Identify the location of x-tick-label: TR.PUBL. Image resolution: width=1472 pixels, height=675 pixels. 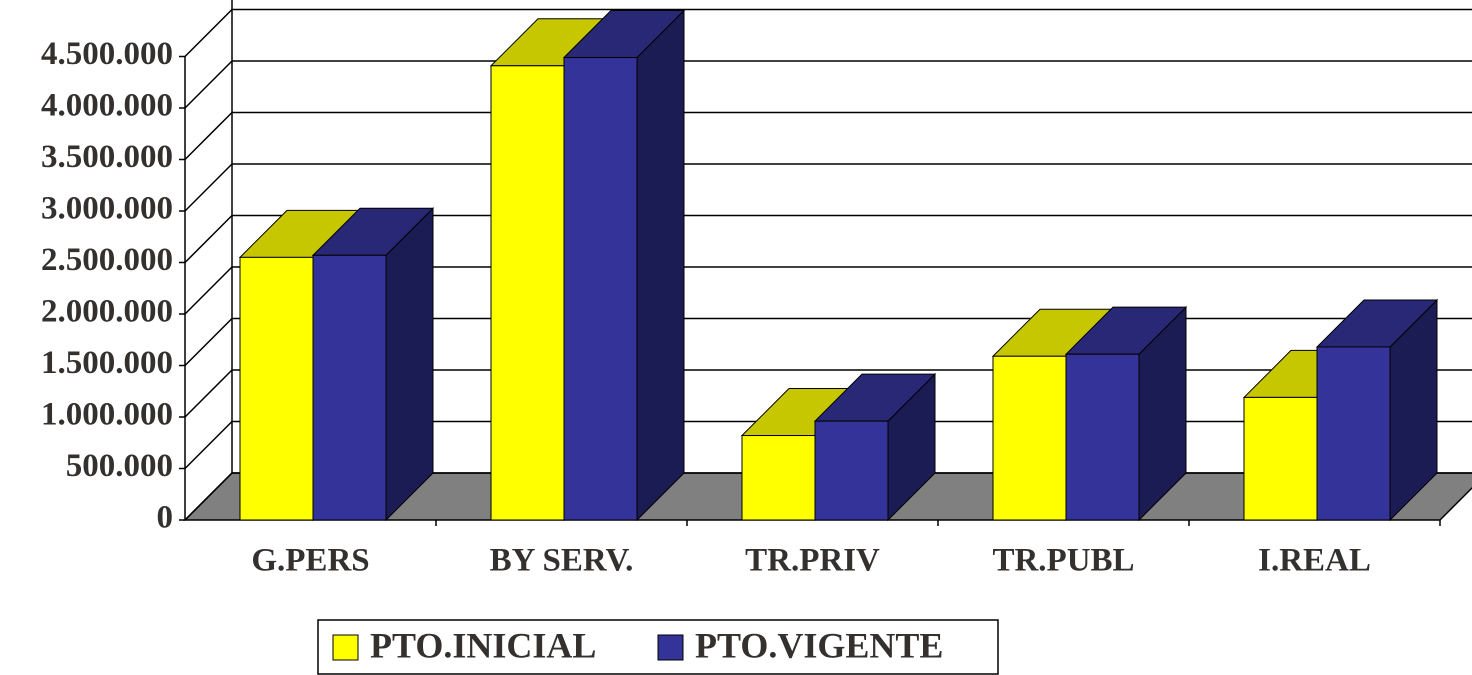
(1063, 561).